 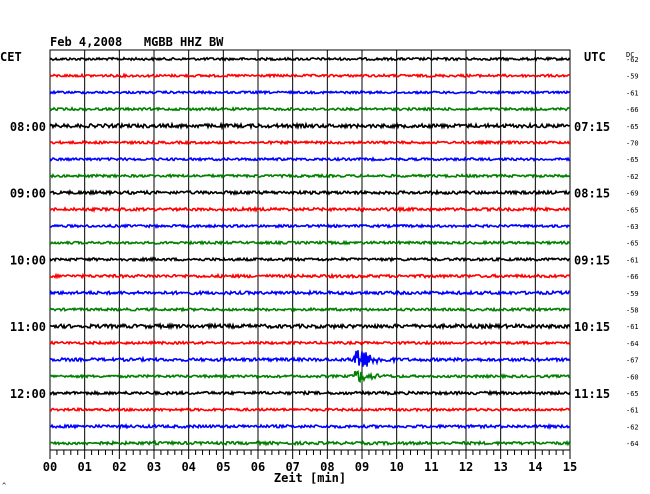 What do you see at coordinates (362, 467) in the screenshot?
I see `x-tick-label-09: 09` at bounding box center [362, 467].